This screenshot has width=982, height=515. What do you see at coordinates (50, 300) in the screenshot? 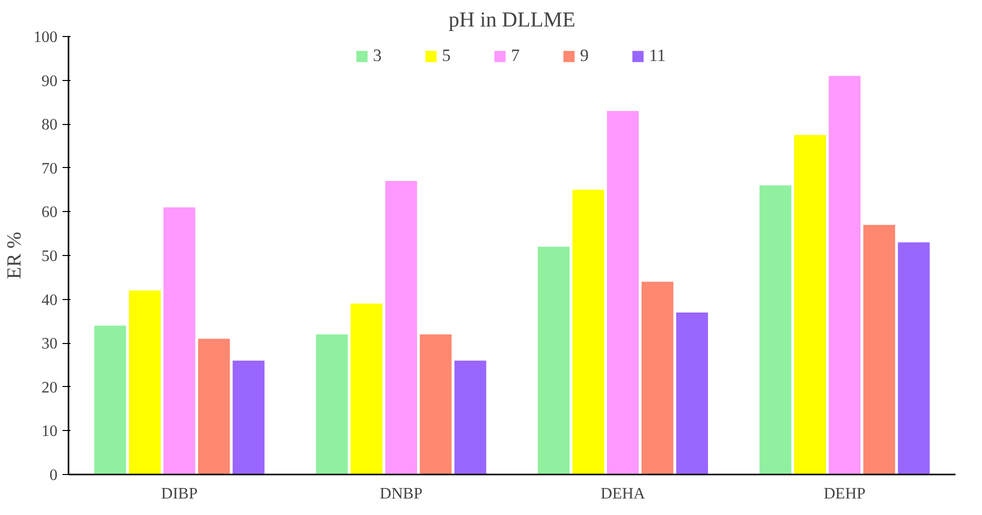
I see `y-tick-label: 40` at bounding box center [50, 300].